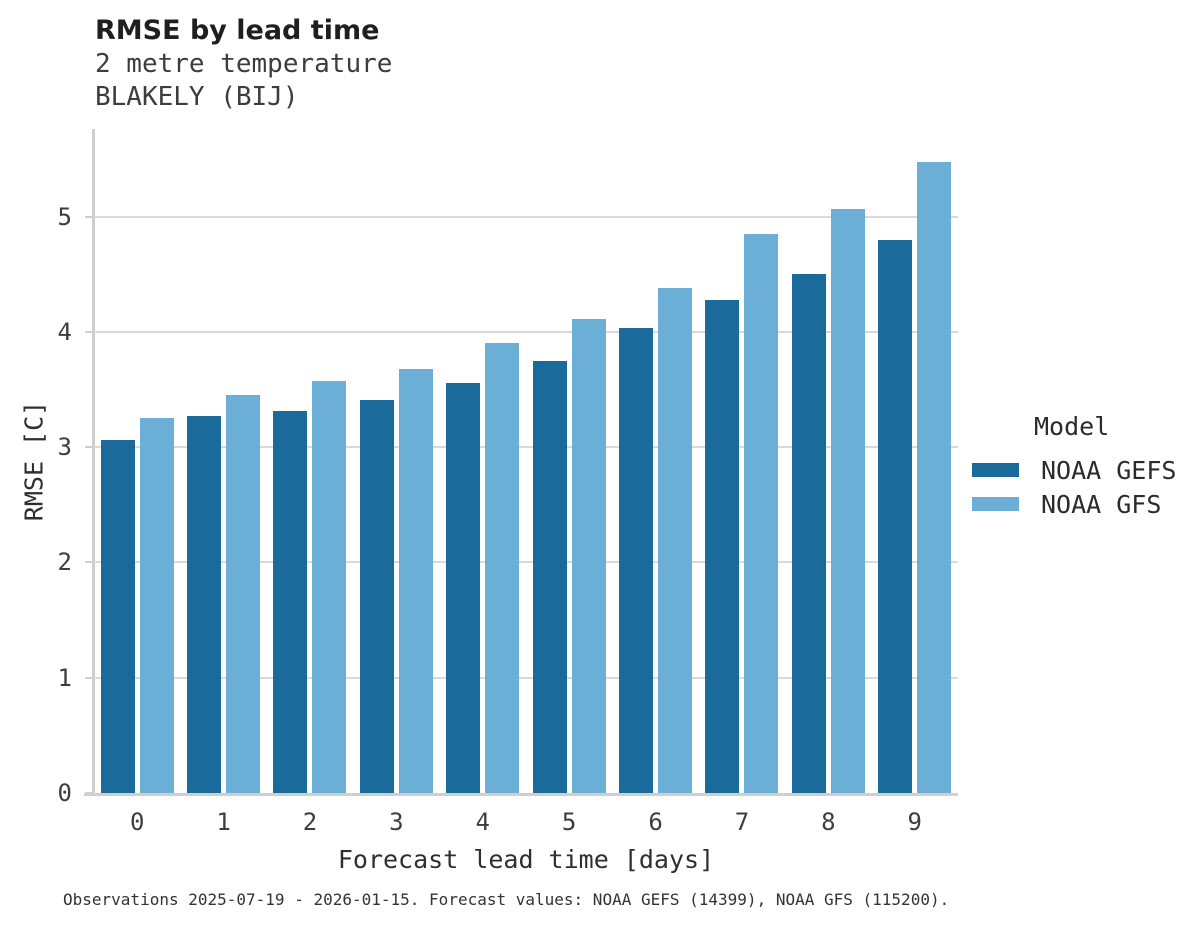 This screenshot has height=928, width=1195. I want to click on y-tick-label-5: 5, so click(64, 216).